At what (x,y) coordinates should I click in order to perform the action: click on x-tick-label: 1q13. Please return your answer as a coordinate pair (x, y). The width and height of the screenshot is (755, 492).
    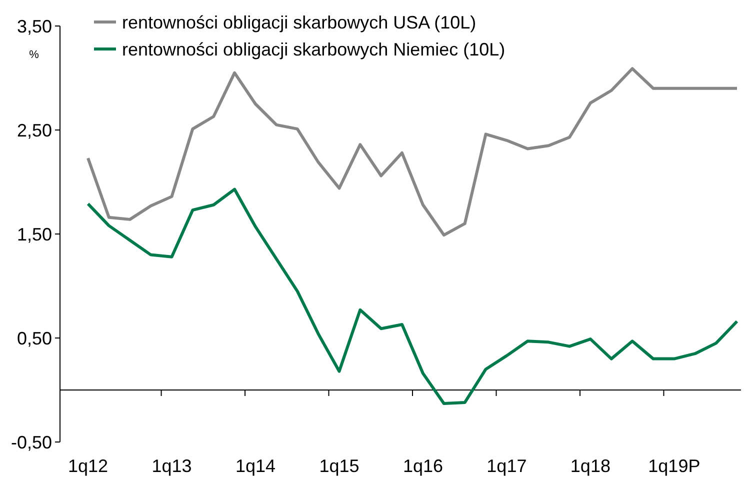
    Looking at the image, I should click on (172, 466).